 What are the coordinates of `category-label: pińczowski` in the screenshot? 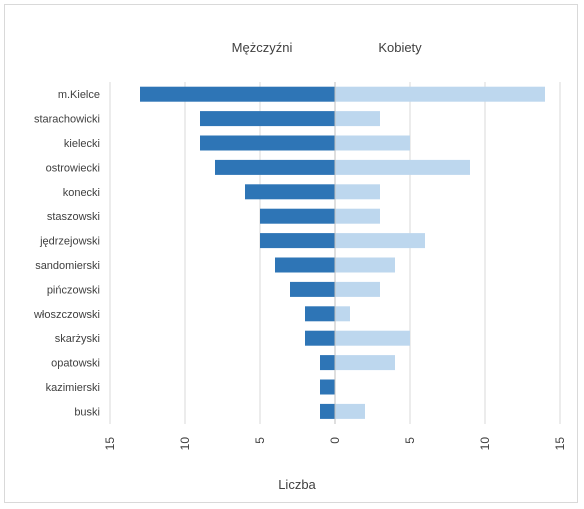 It's located at (73, 290).